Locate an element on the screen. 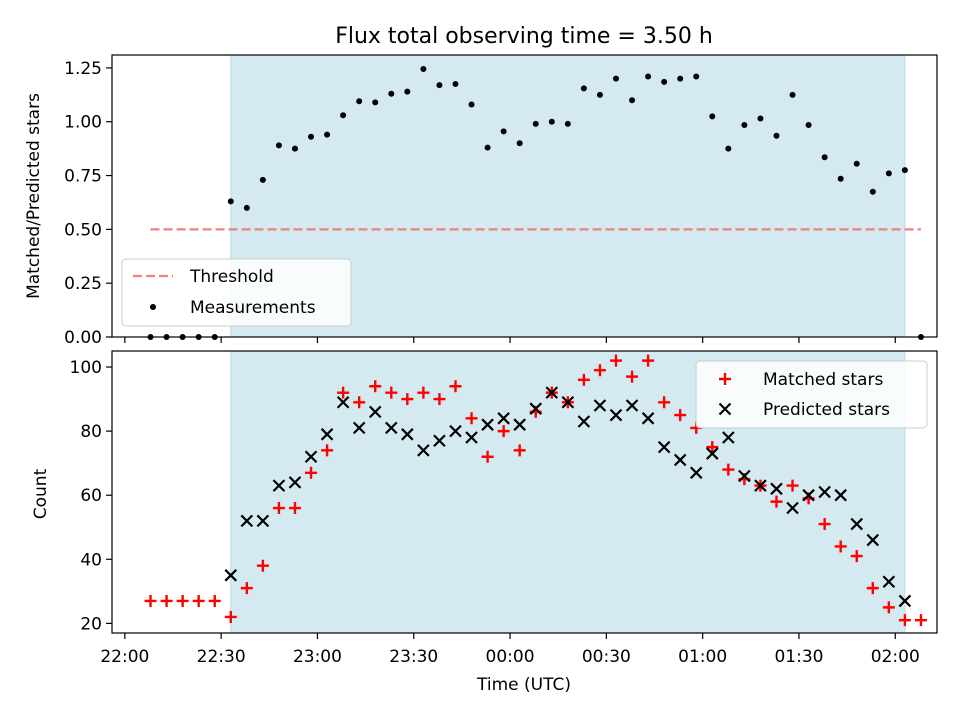  y-tick-label: 0.25 is located at coordinates (83, 284).